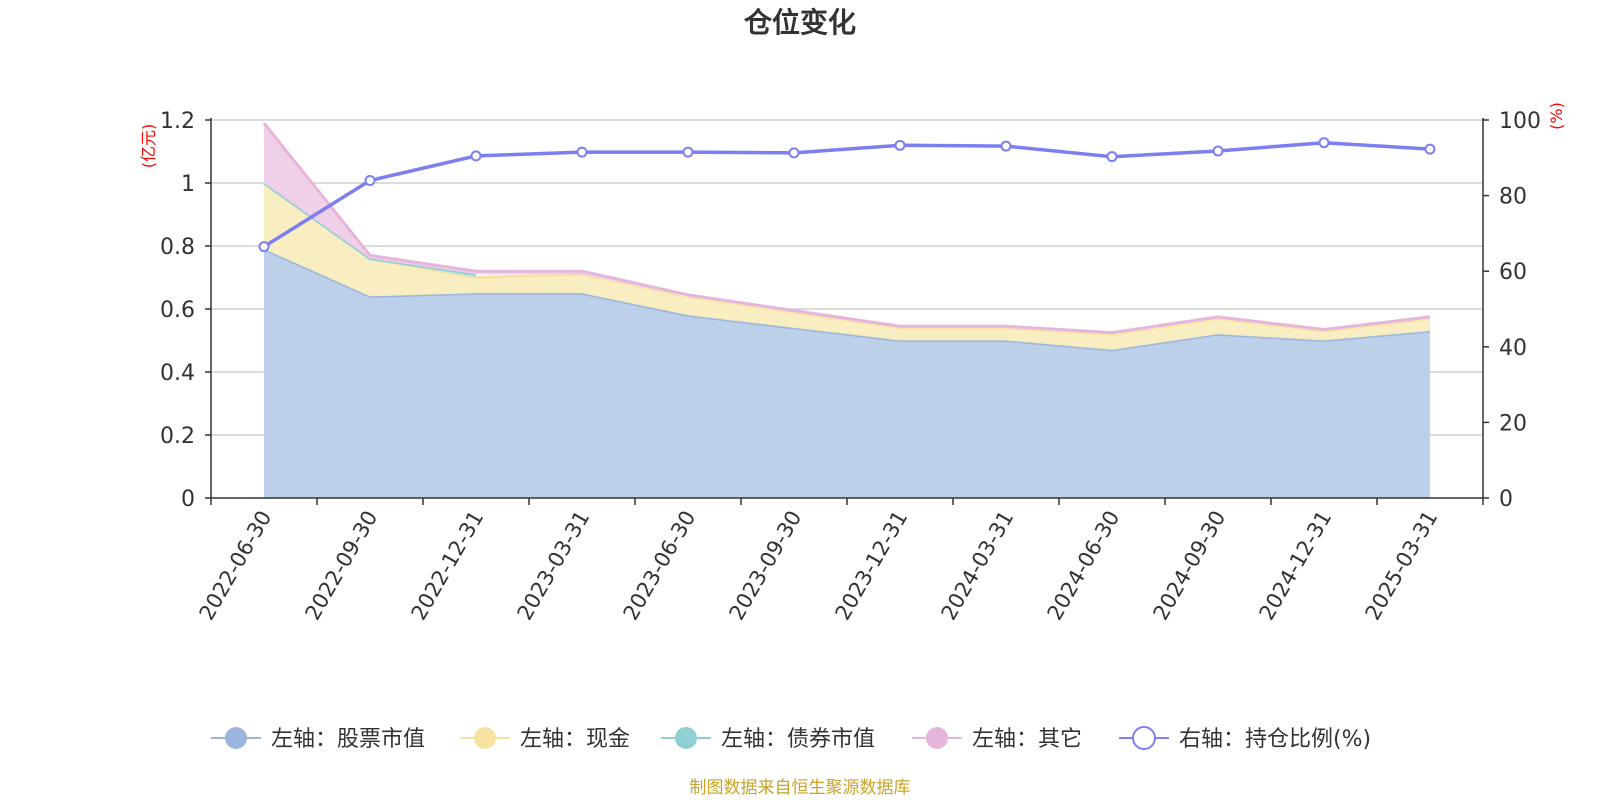 Image resolution: width=1600 pixels, height=800 pixels. Describe the element at coordinates (188, 184) in the screenshot. I see `left-tick-label: 1` at that location.